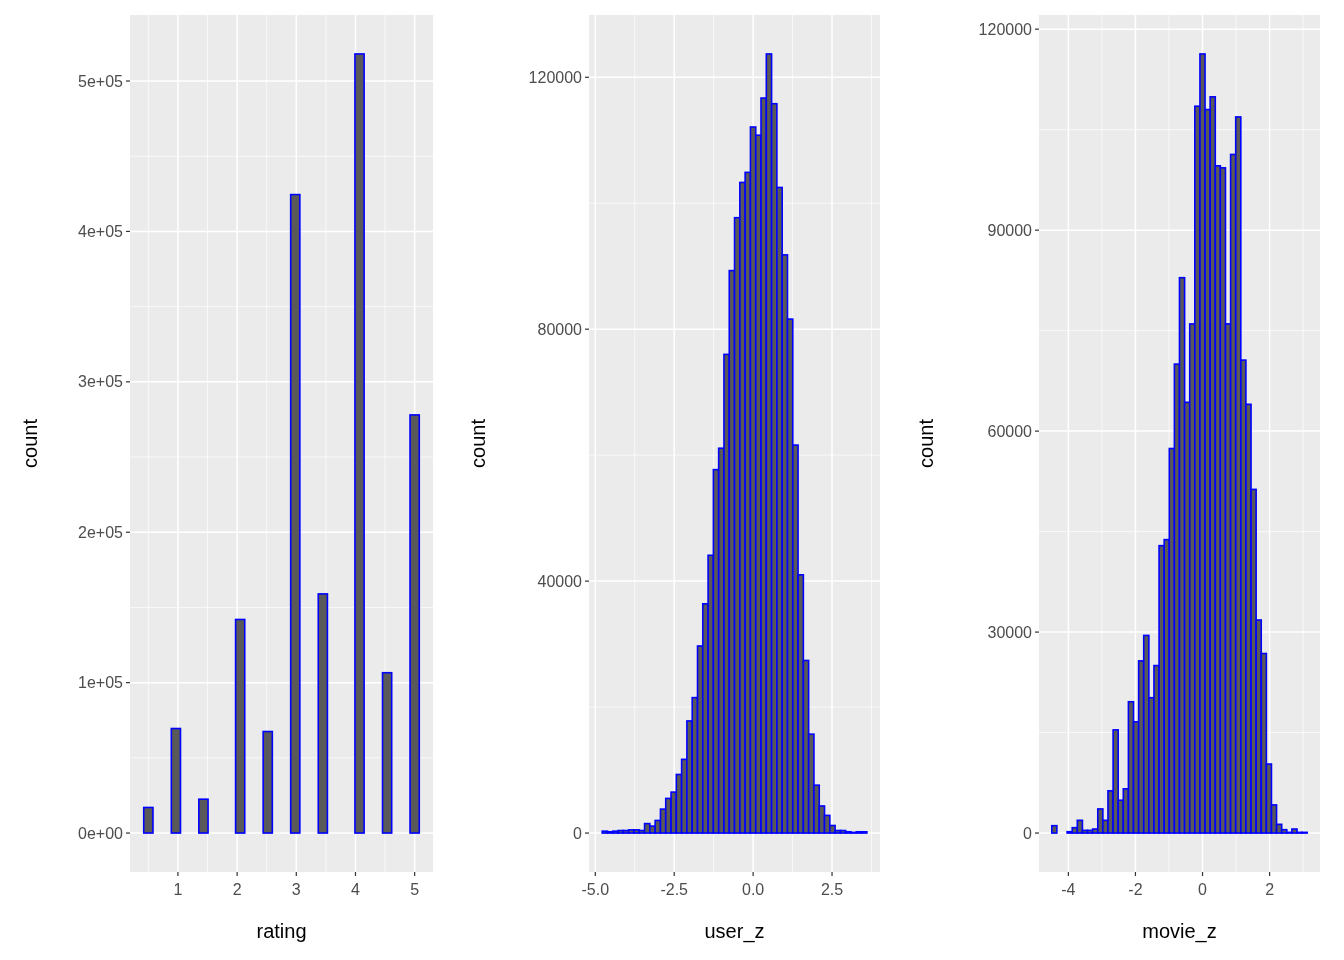 Image resolution: width=1344 pixels, height=960 pixels. What do you see at coordinates (1135, 889) in the screenshot?
I see `x-tick-label: -2` at bounding box center [1135, 889].